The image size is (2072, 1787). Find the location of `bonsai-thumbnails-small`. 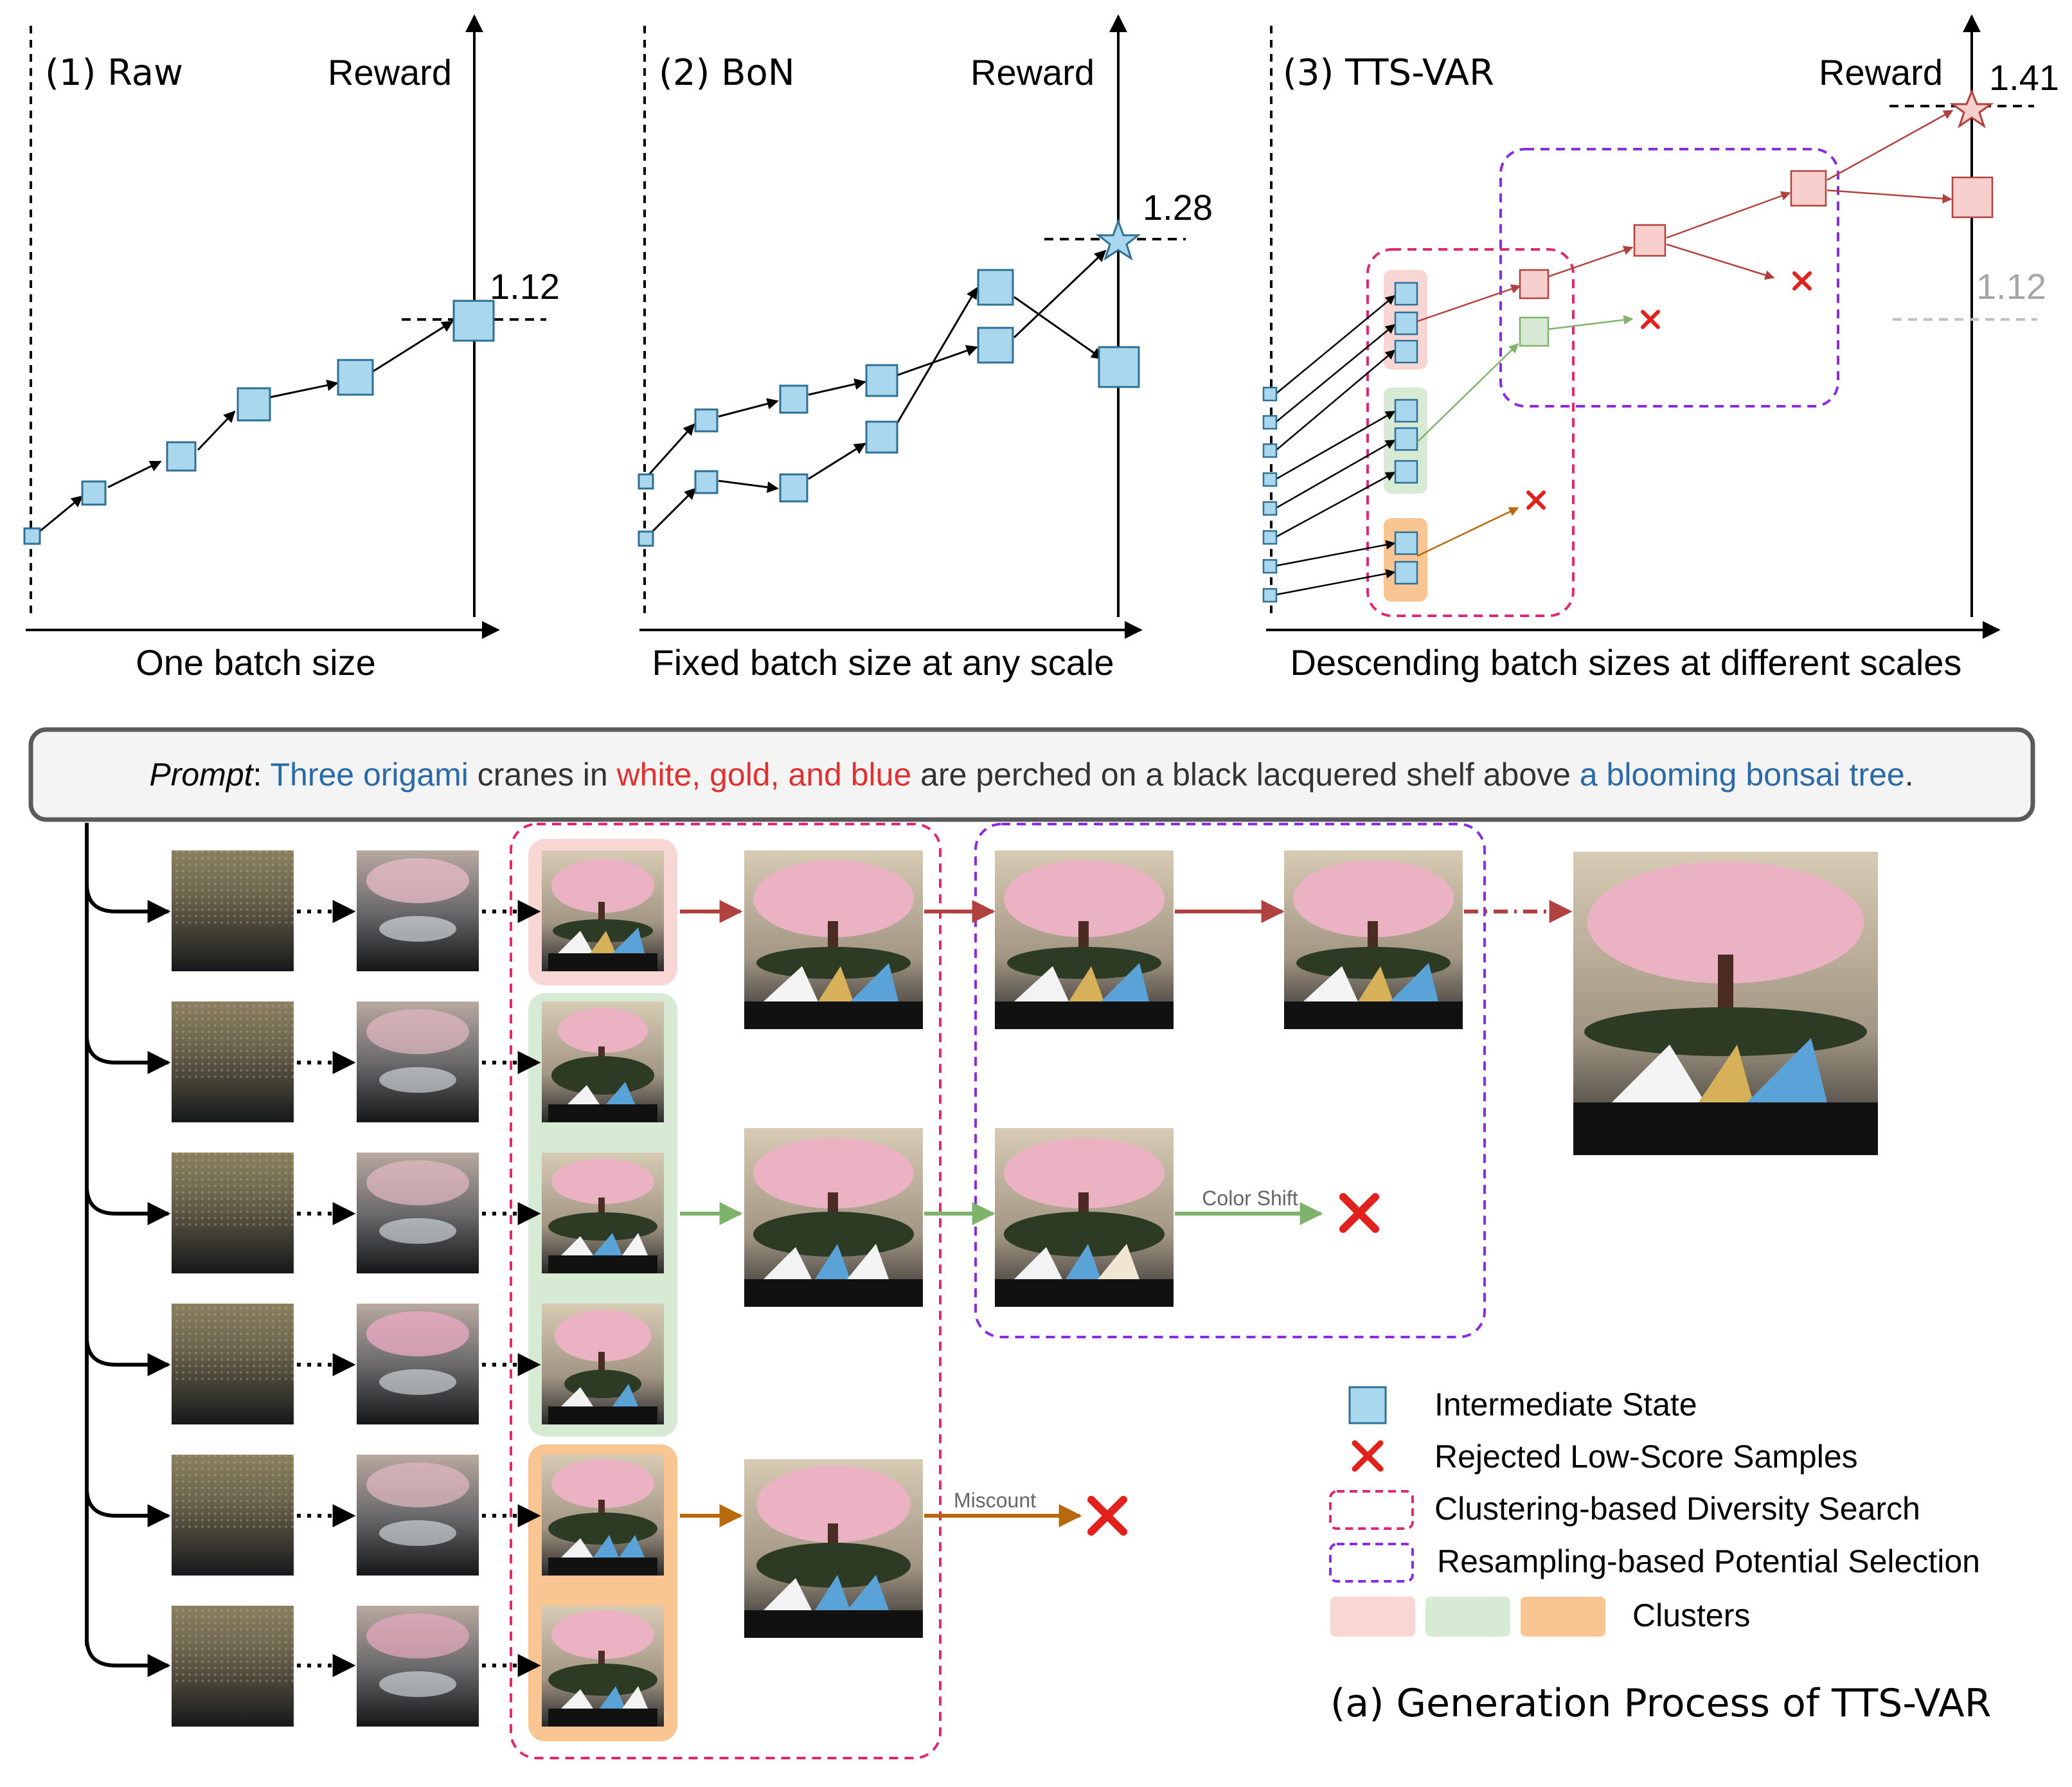

bonsai-thumbnails-small is located at coordinates (603, 1288).